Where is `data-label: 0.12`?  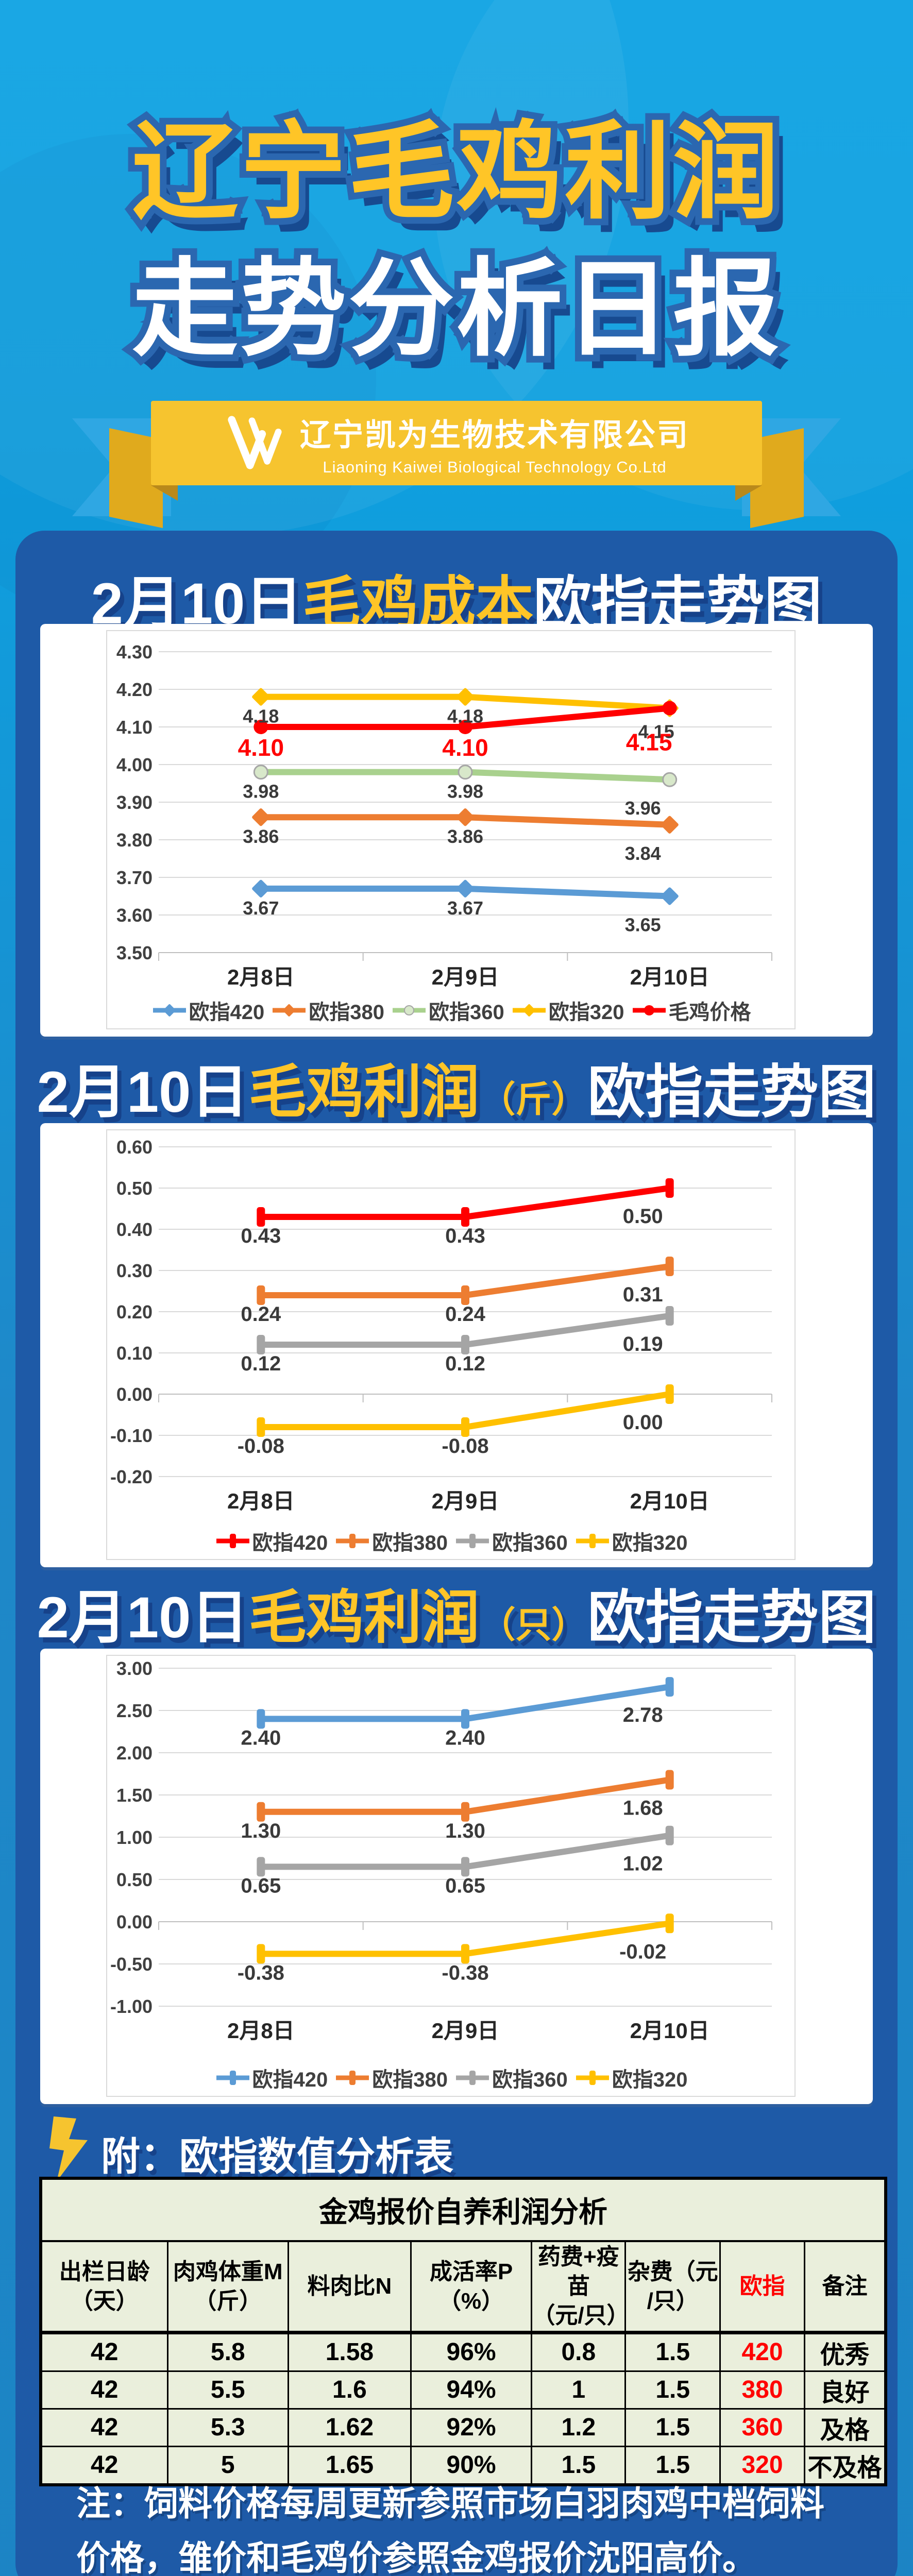 data-label: 0.12 is located at coordinates (465, 1363).